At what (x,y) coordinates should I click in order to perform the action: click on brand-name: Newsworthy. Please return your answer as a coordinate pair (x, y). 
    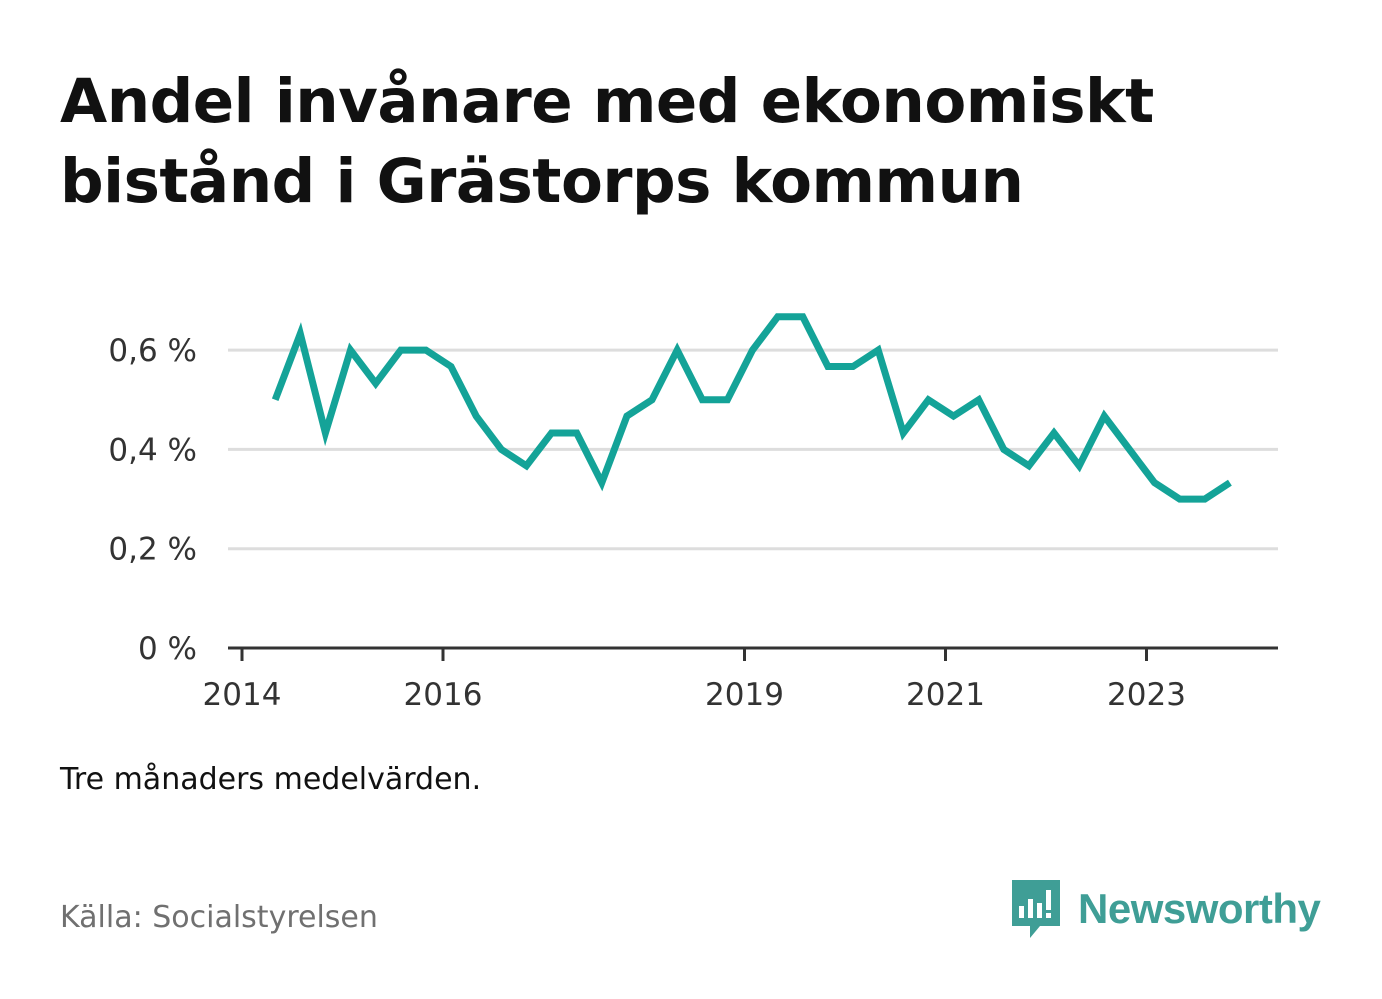
    Looking at the image, I should click on (1199, 908).